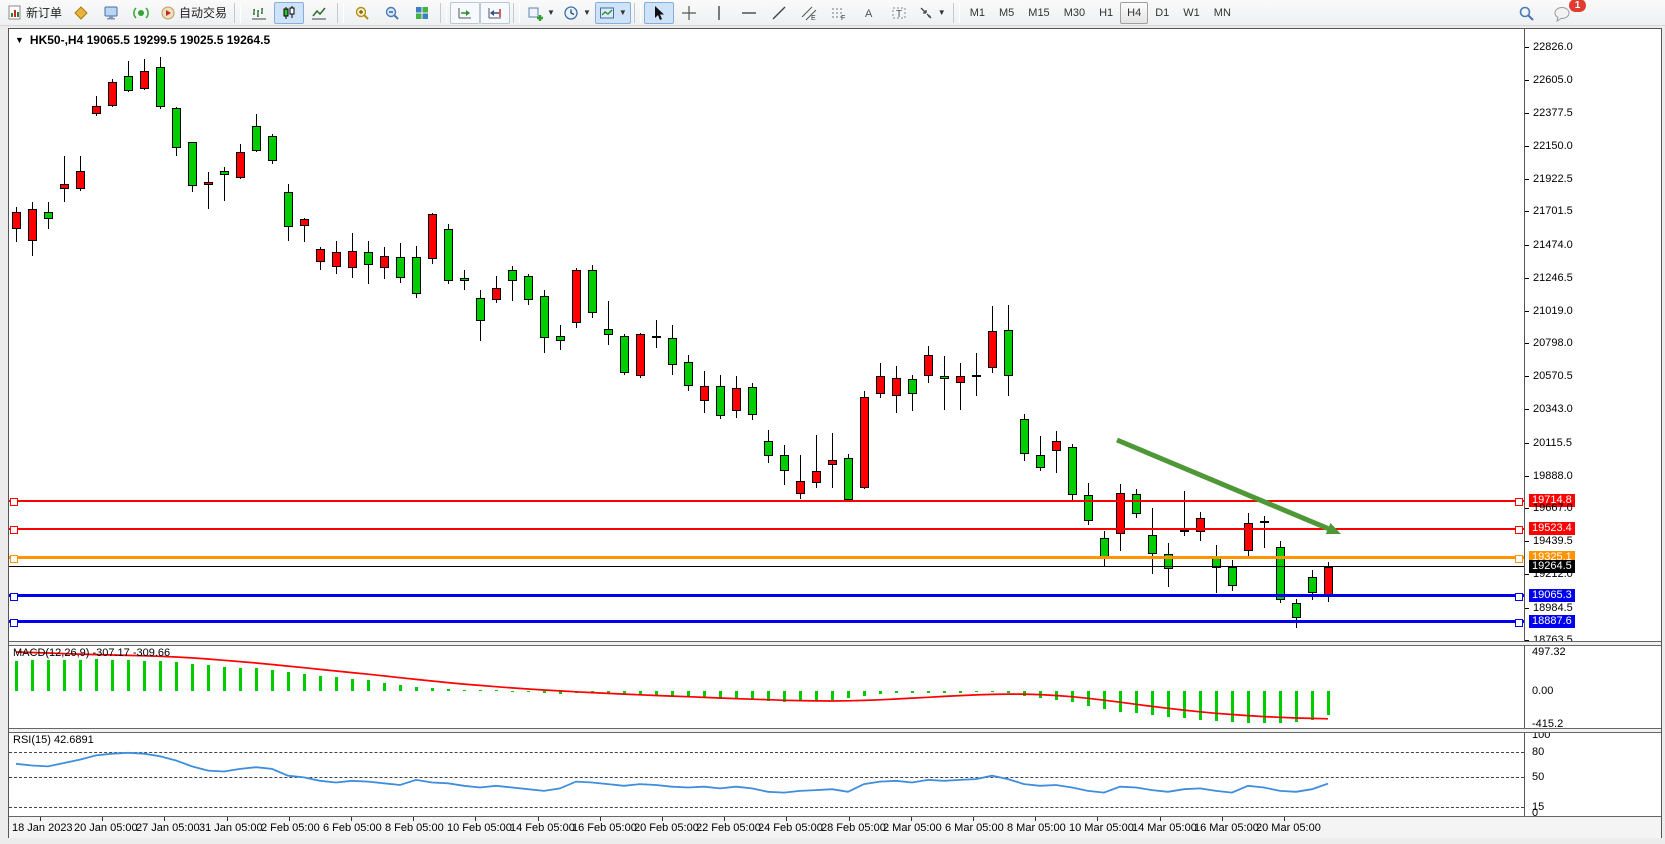  I want to click on fibonacci-tool-button: F, so click(839, 13).